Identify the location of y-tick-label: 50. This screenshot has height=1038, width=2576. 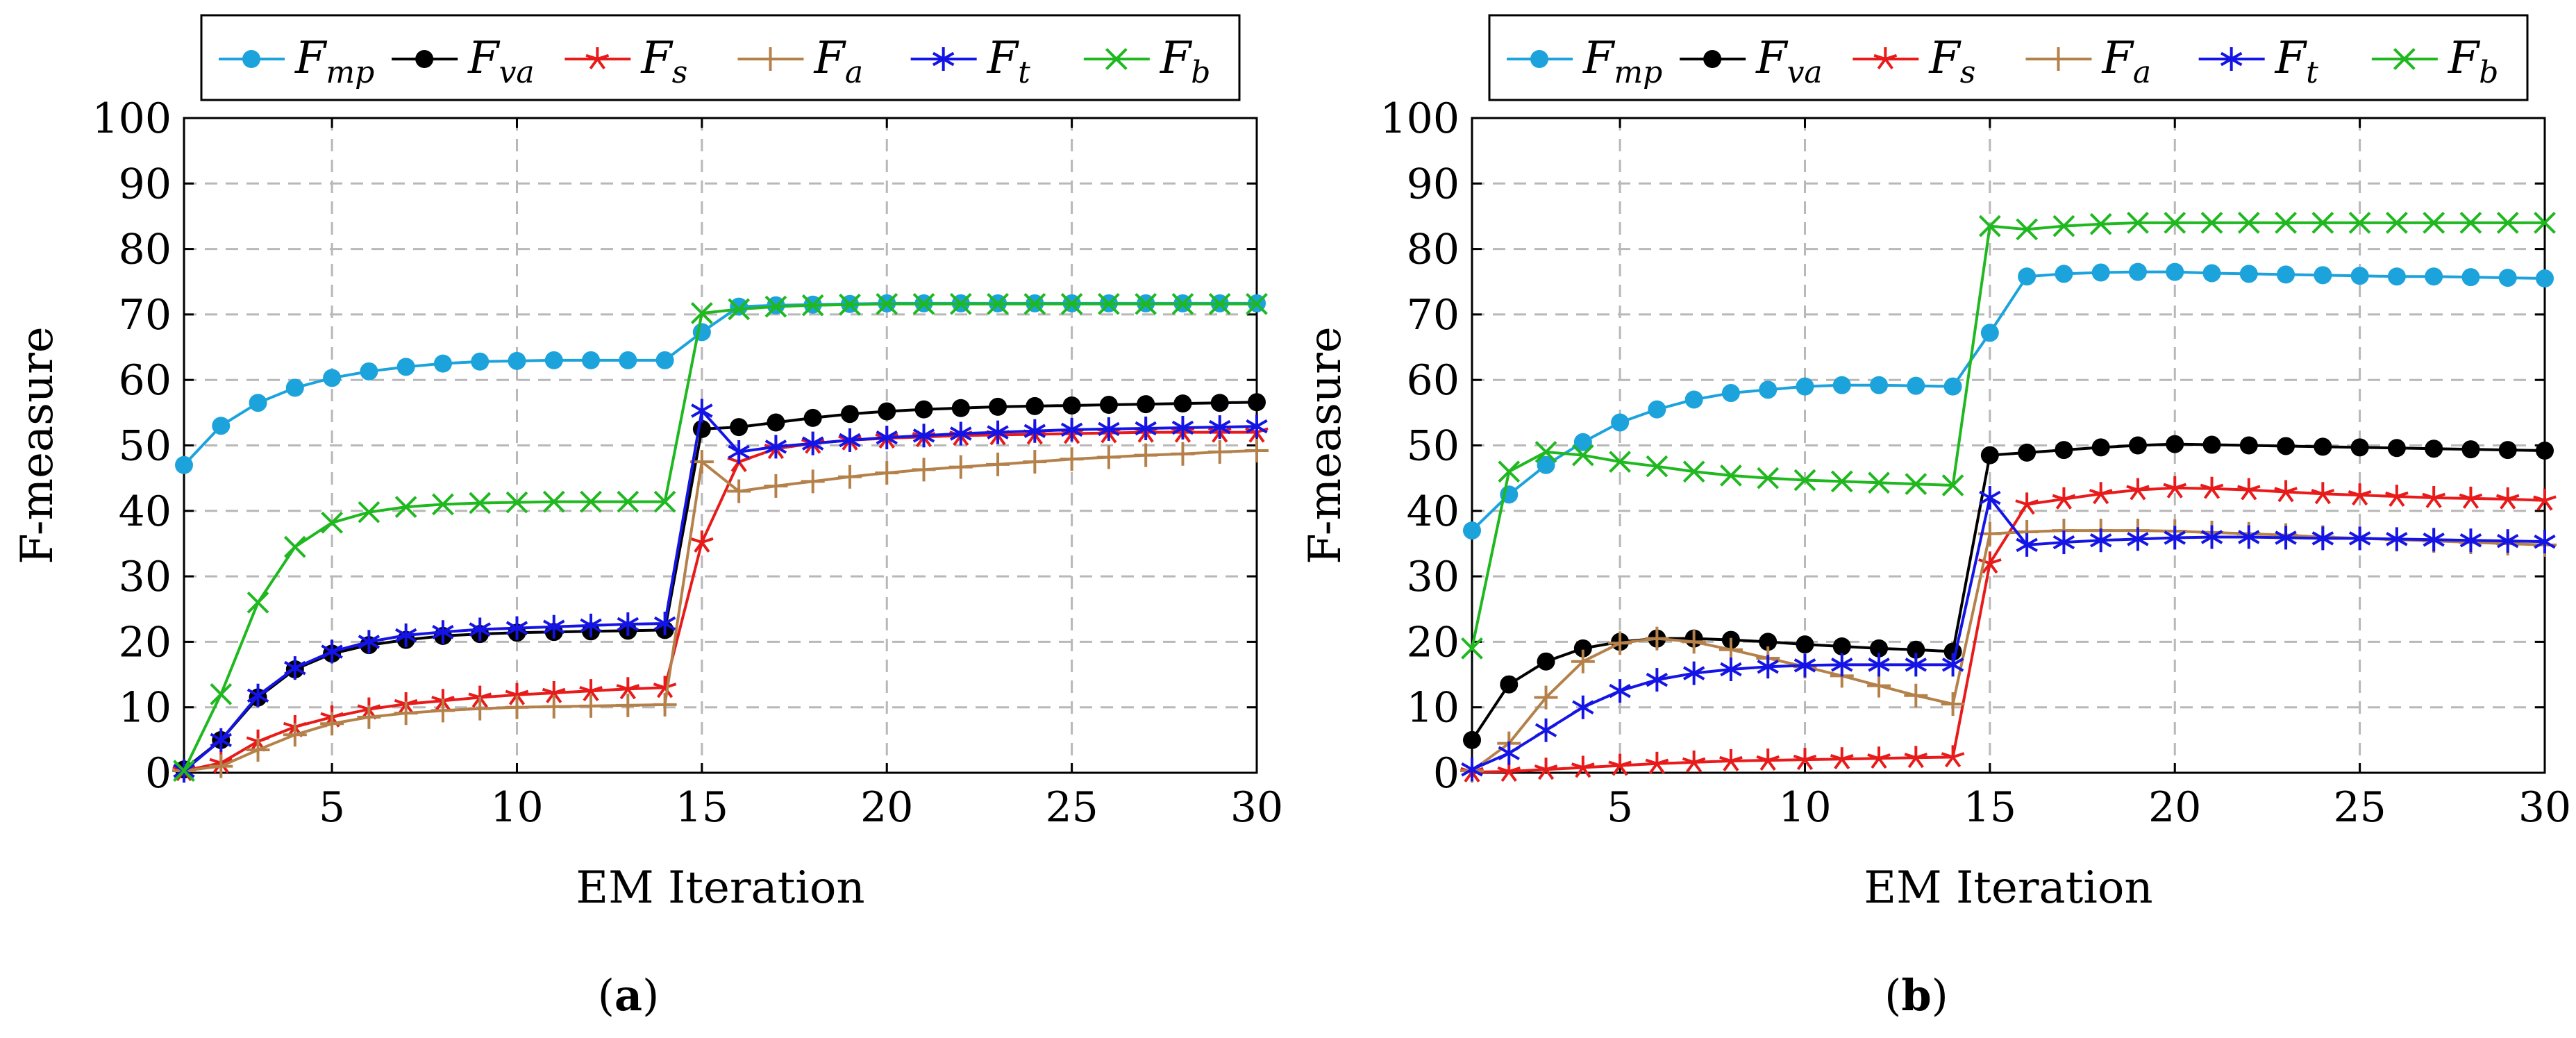
(145, 446).